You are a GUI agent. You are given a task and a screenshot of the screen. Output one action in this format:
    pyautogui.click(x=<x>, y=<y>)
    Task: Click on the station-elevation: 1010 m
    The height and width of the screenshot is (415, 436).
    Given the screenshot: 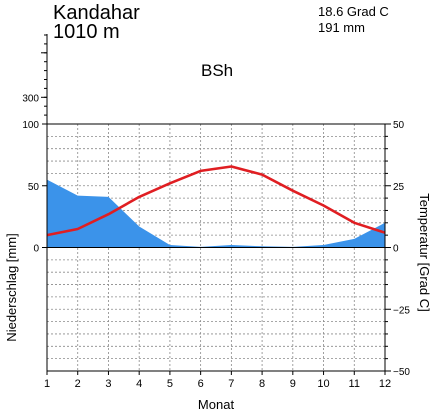 What is the action you would take?
    pyautogui.click(x=86, y=32)
    